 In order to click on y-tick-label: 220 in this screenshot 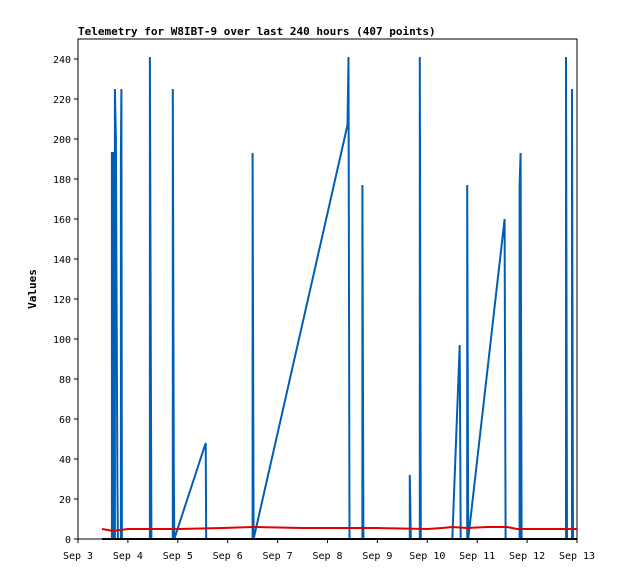, I will do `click(62, 100)`.